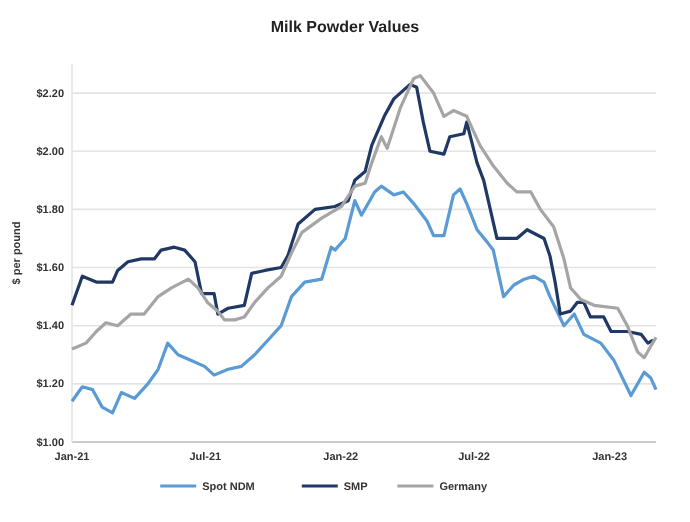 The width and height of the screenshot is (690, 522). Describe the element at coordinates (345, 27) in the screenshot. I see `chart-title: Milk Powder Values` at that location.